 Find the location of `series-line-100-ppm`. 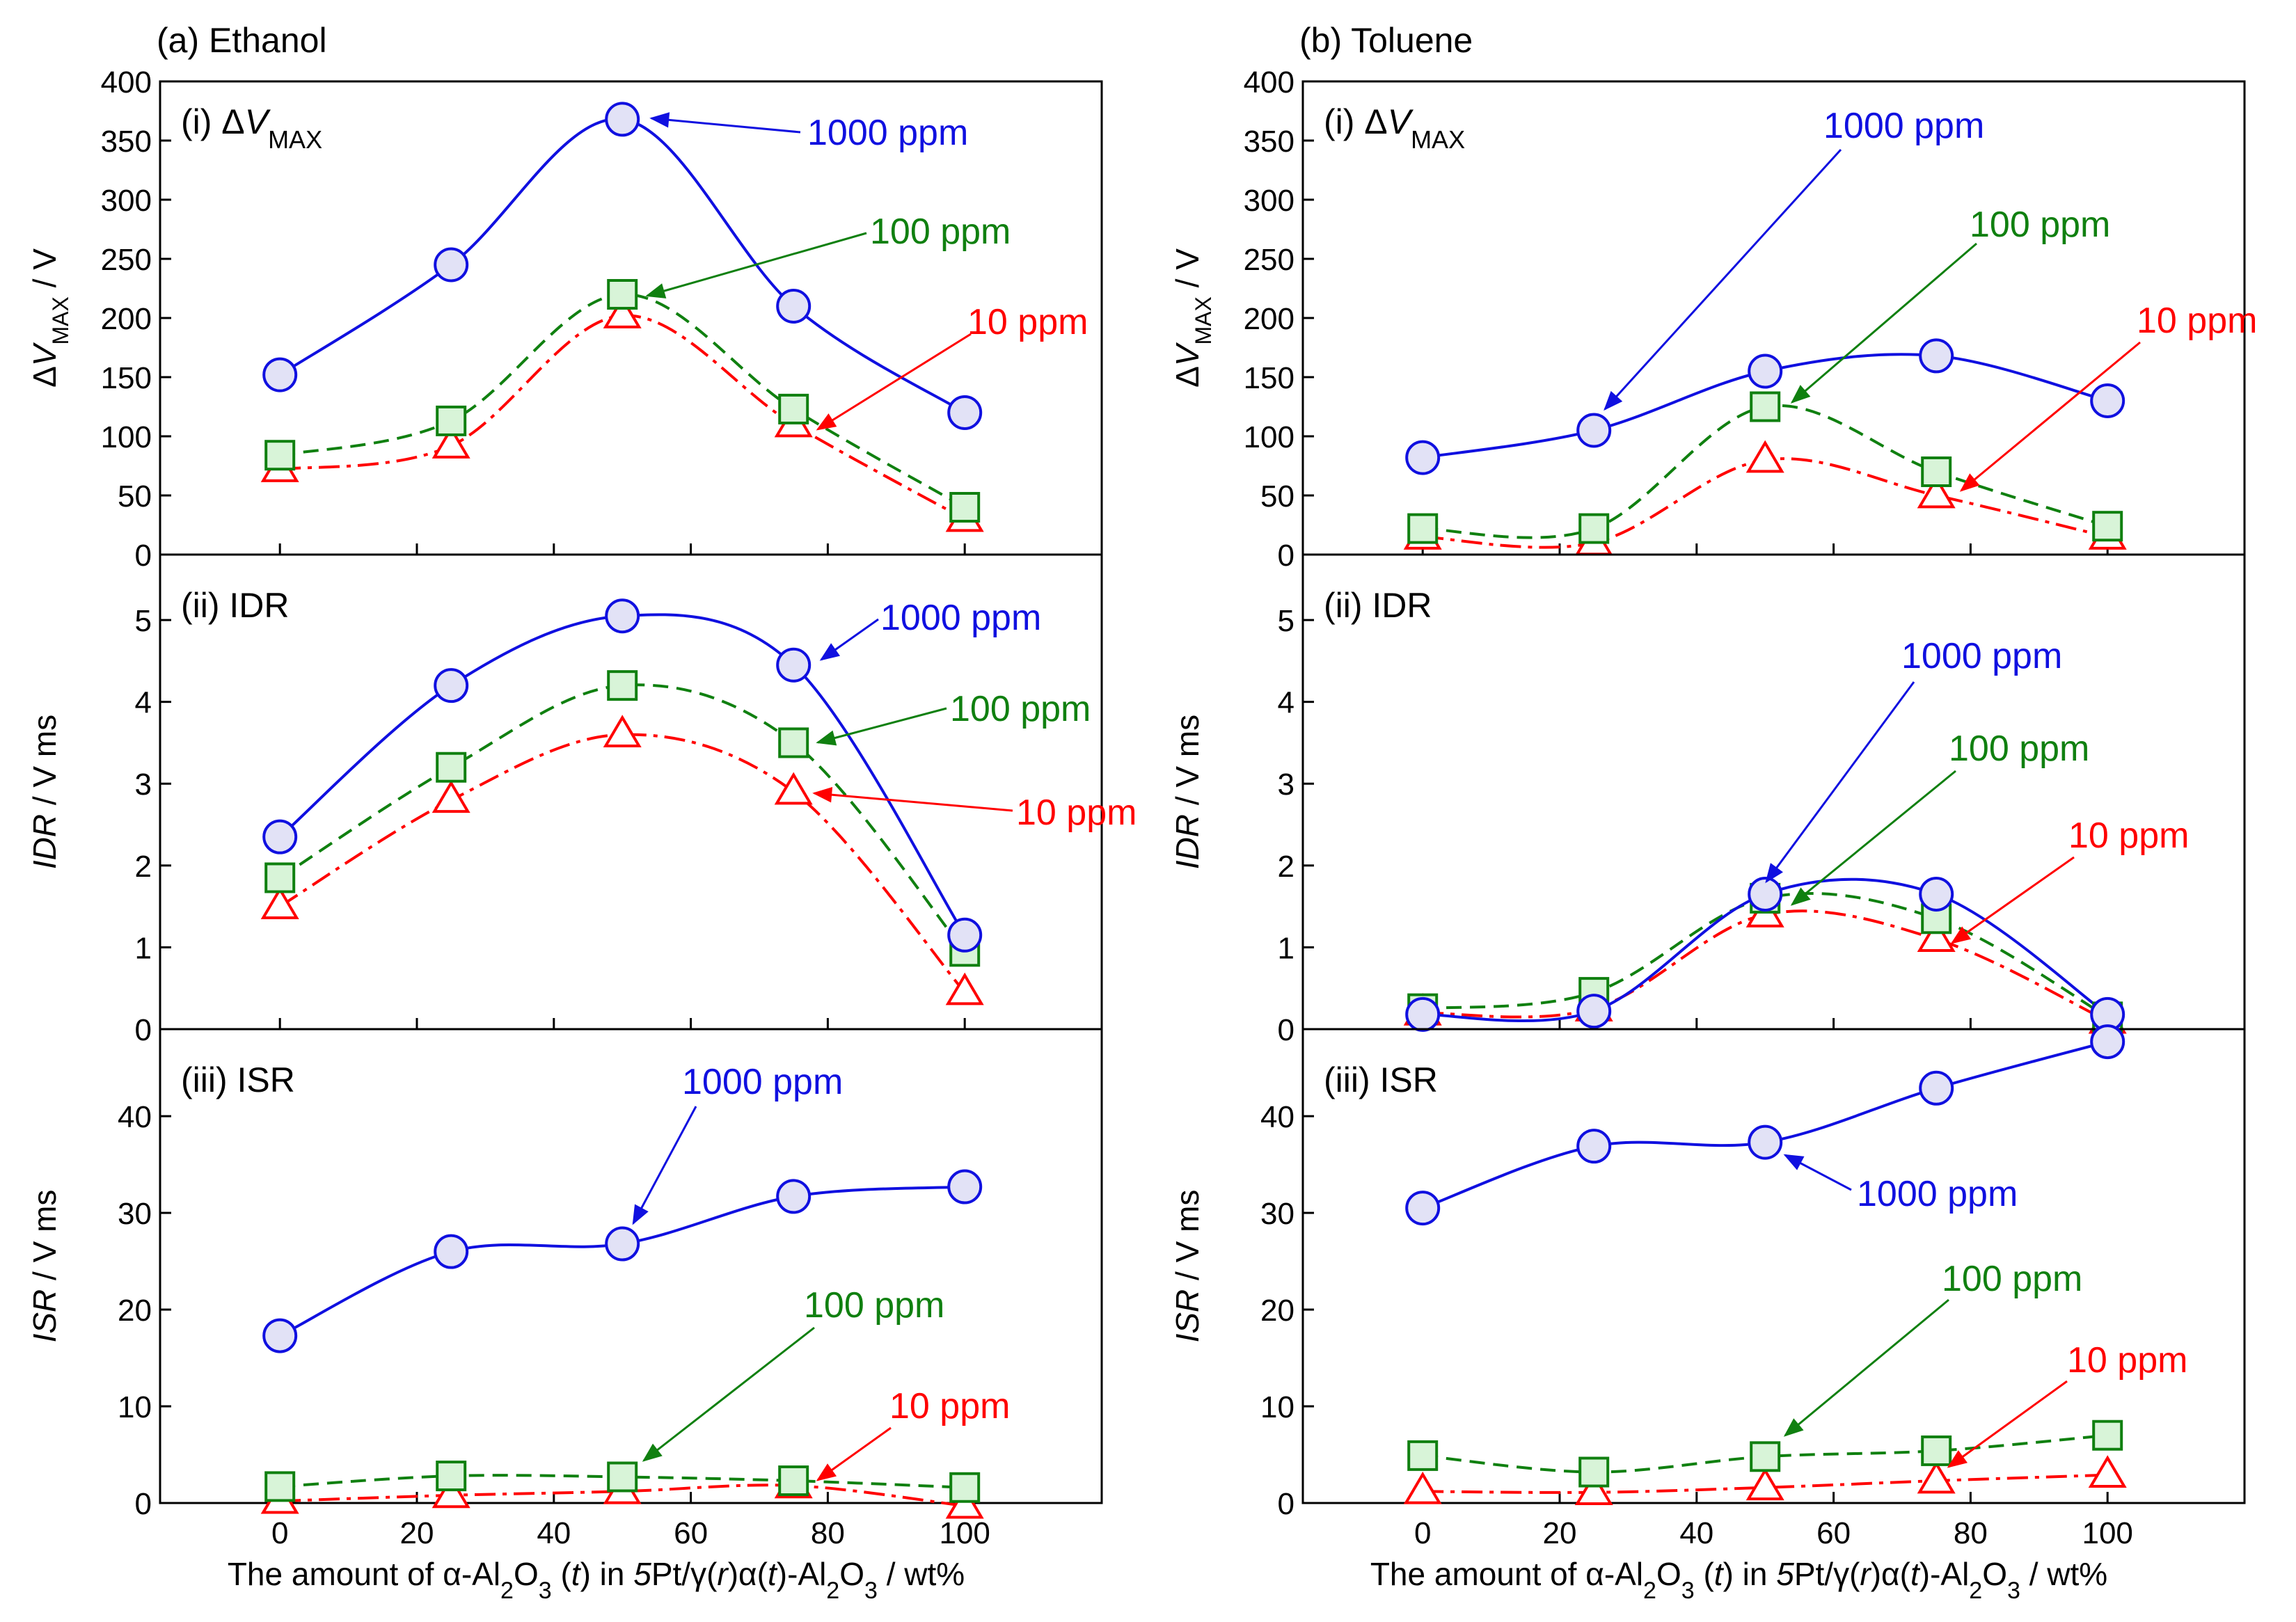

series-line-100-ppm is located at coordinates (622, 818).